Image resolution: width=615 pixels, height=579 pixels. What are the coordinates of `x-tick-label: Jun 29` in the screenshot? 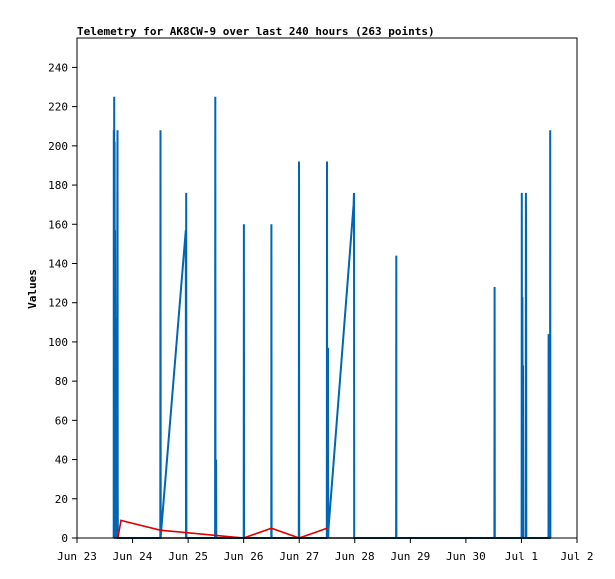 It's located at (410, 556).